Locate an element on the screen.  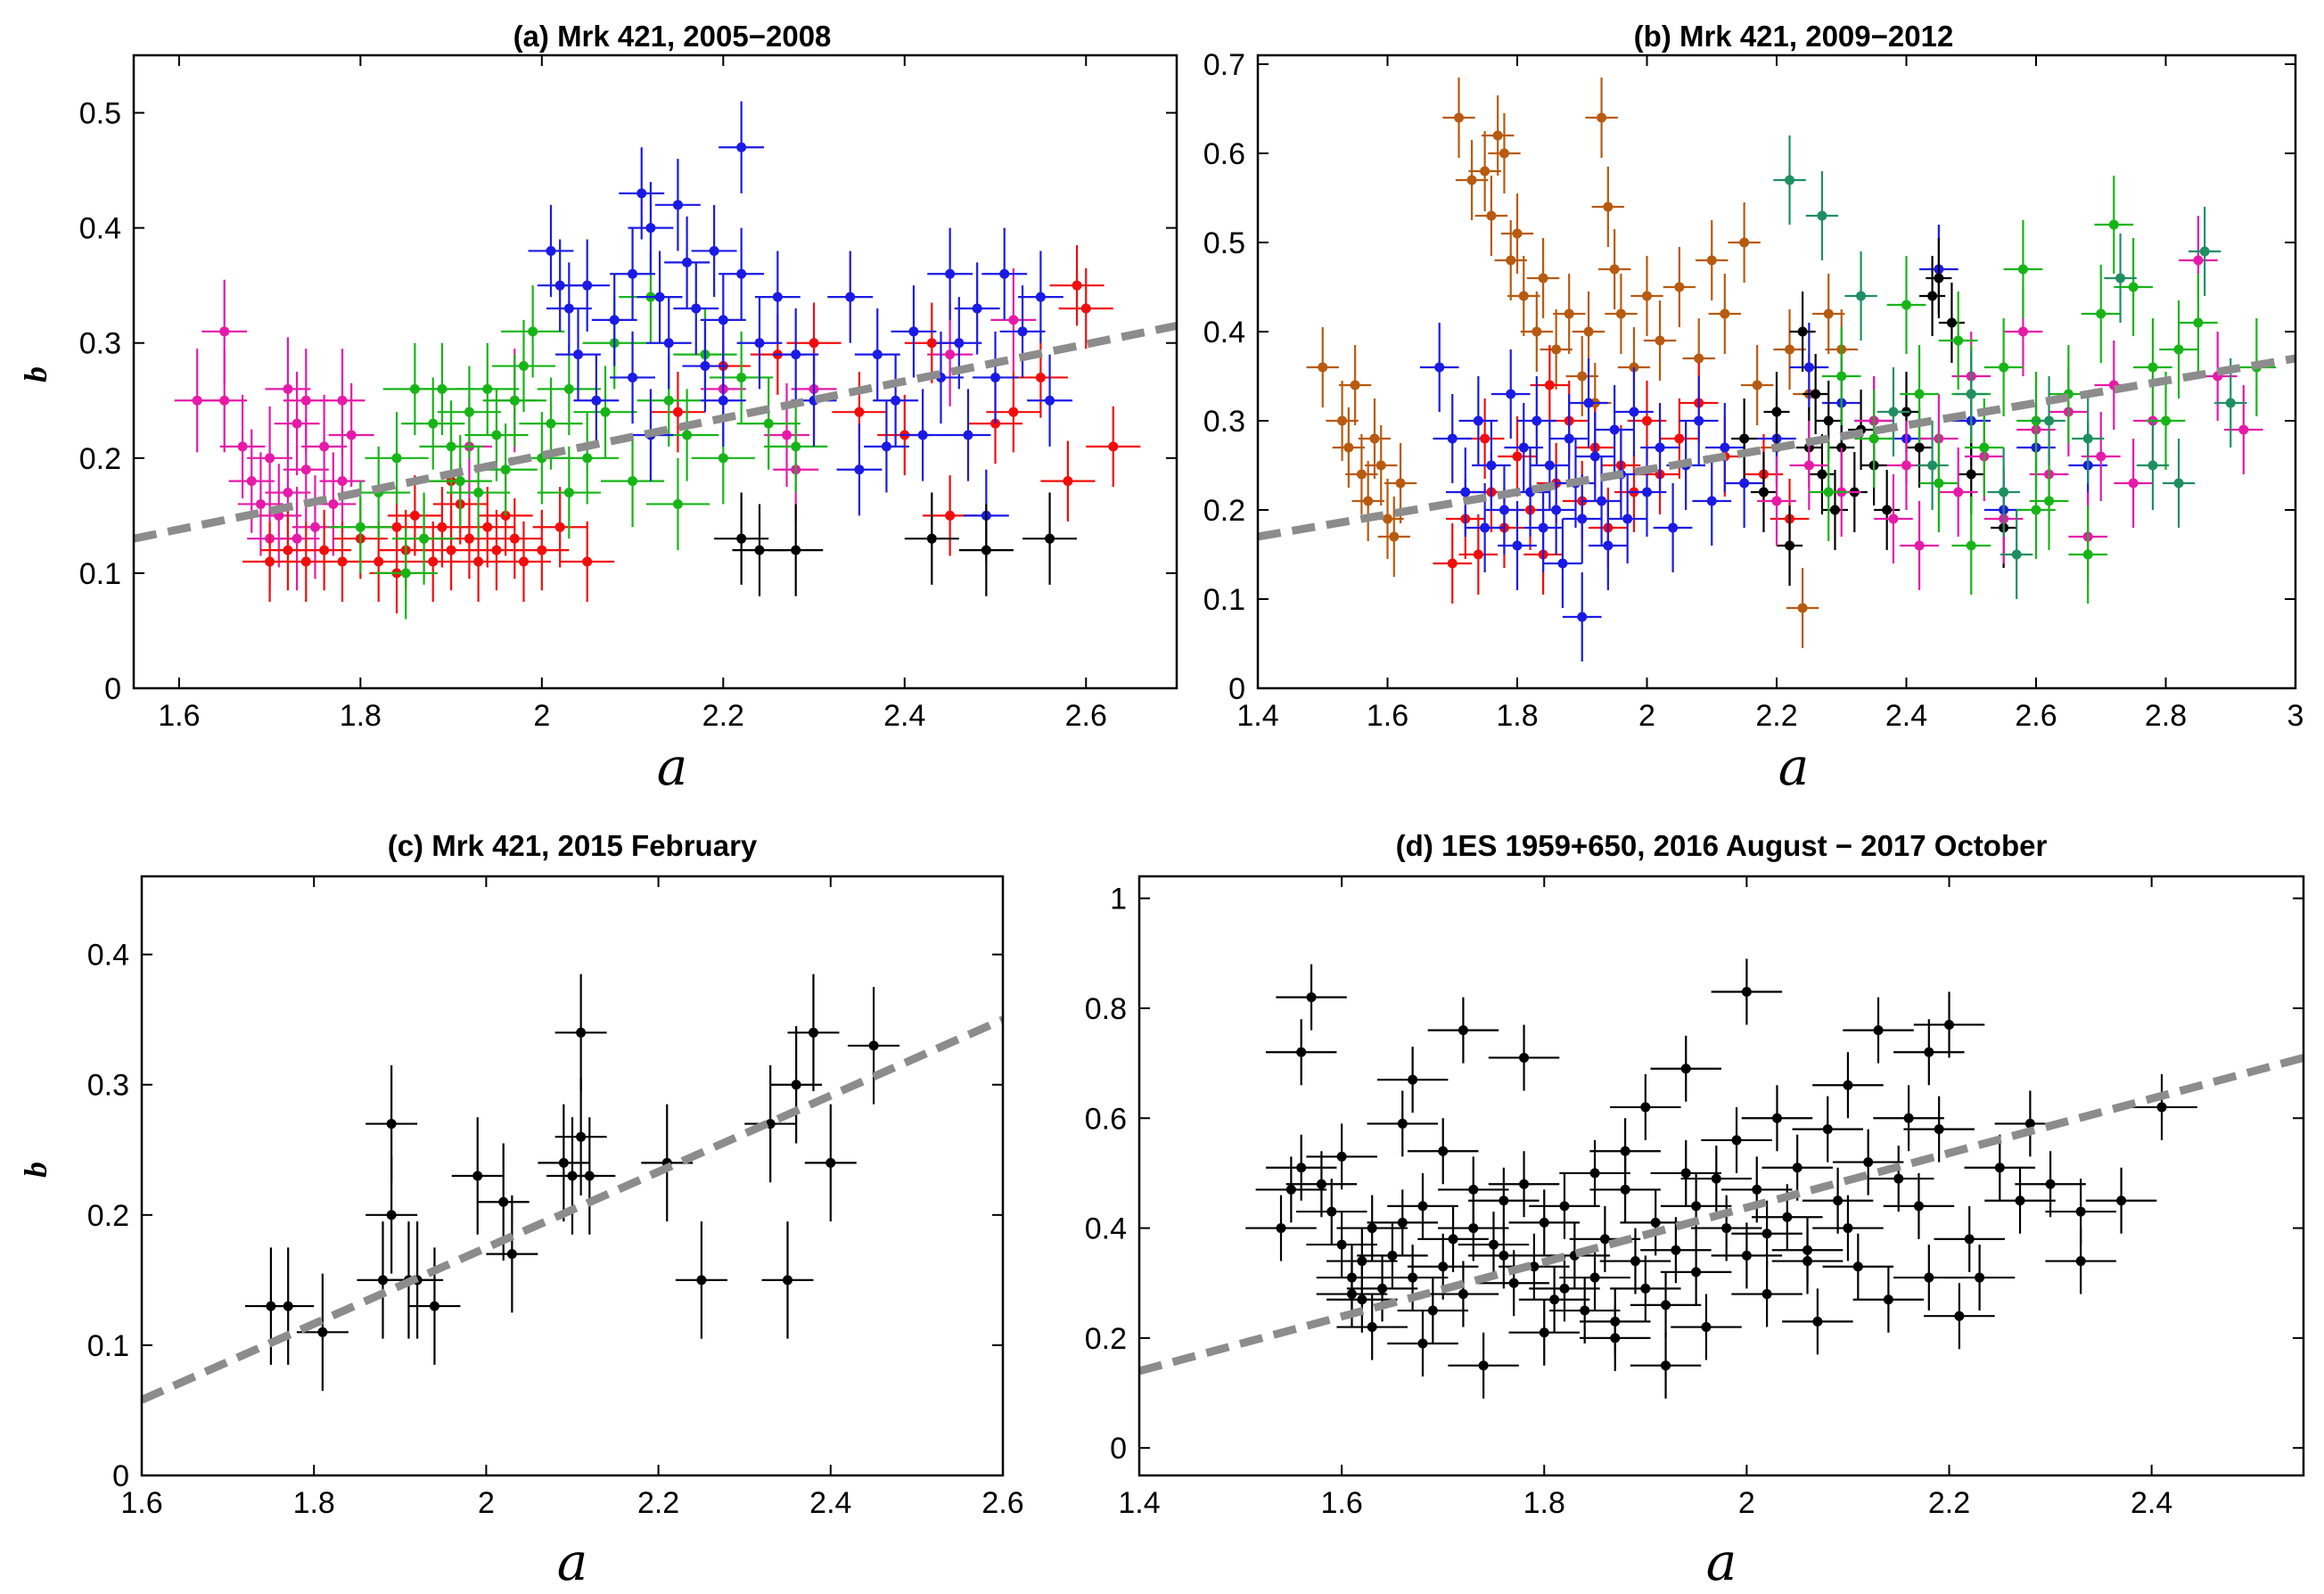
x-tick-label: 2.4 is located at coordinates (904, 716).